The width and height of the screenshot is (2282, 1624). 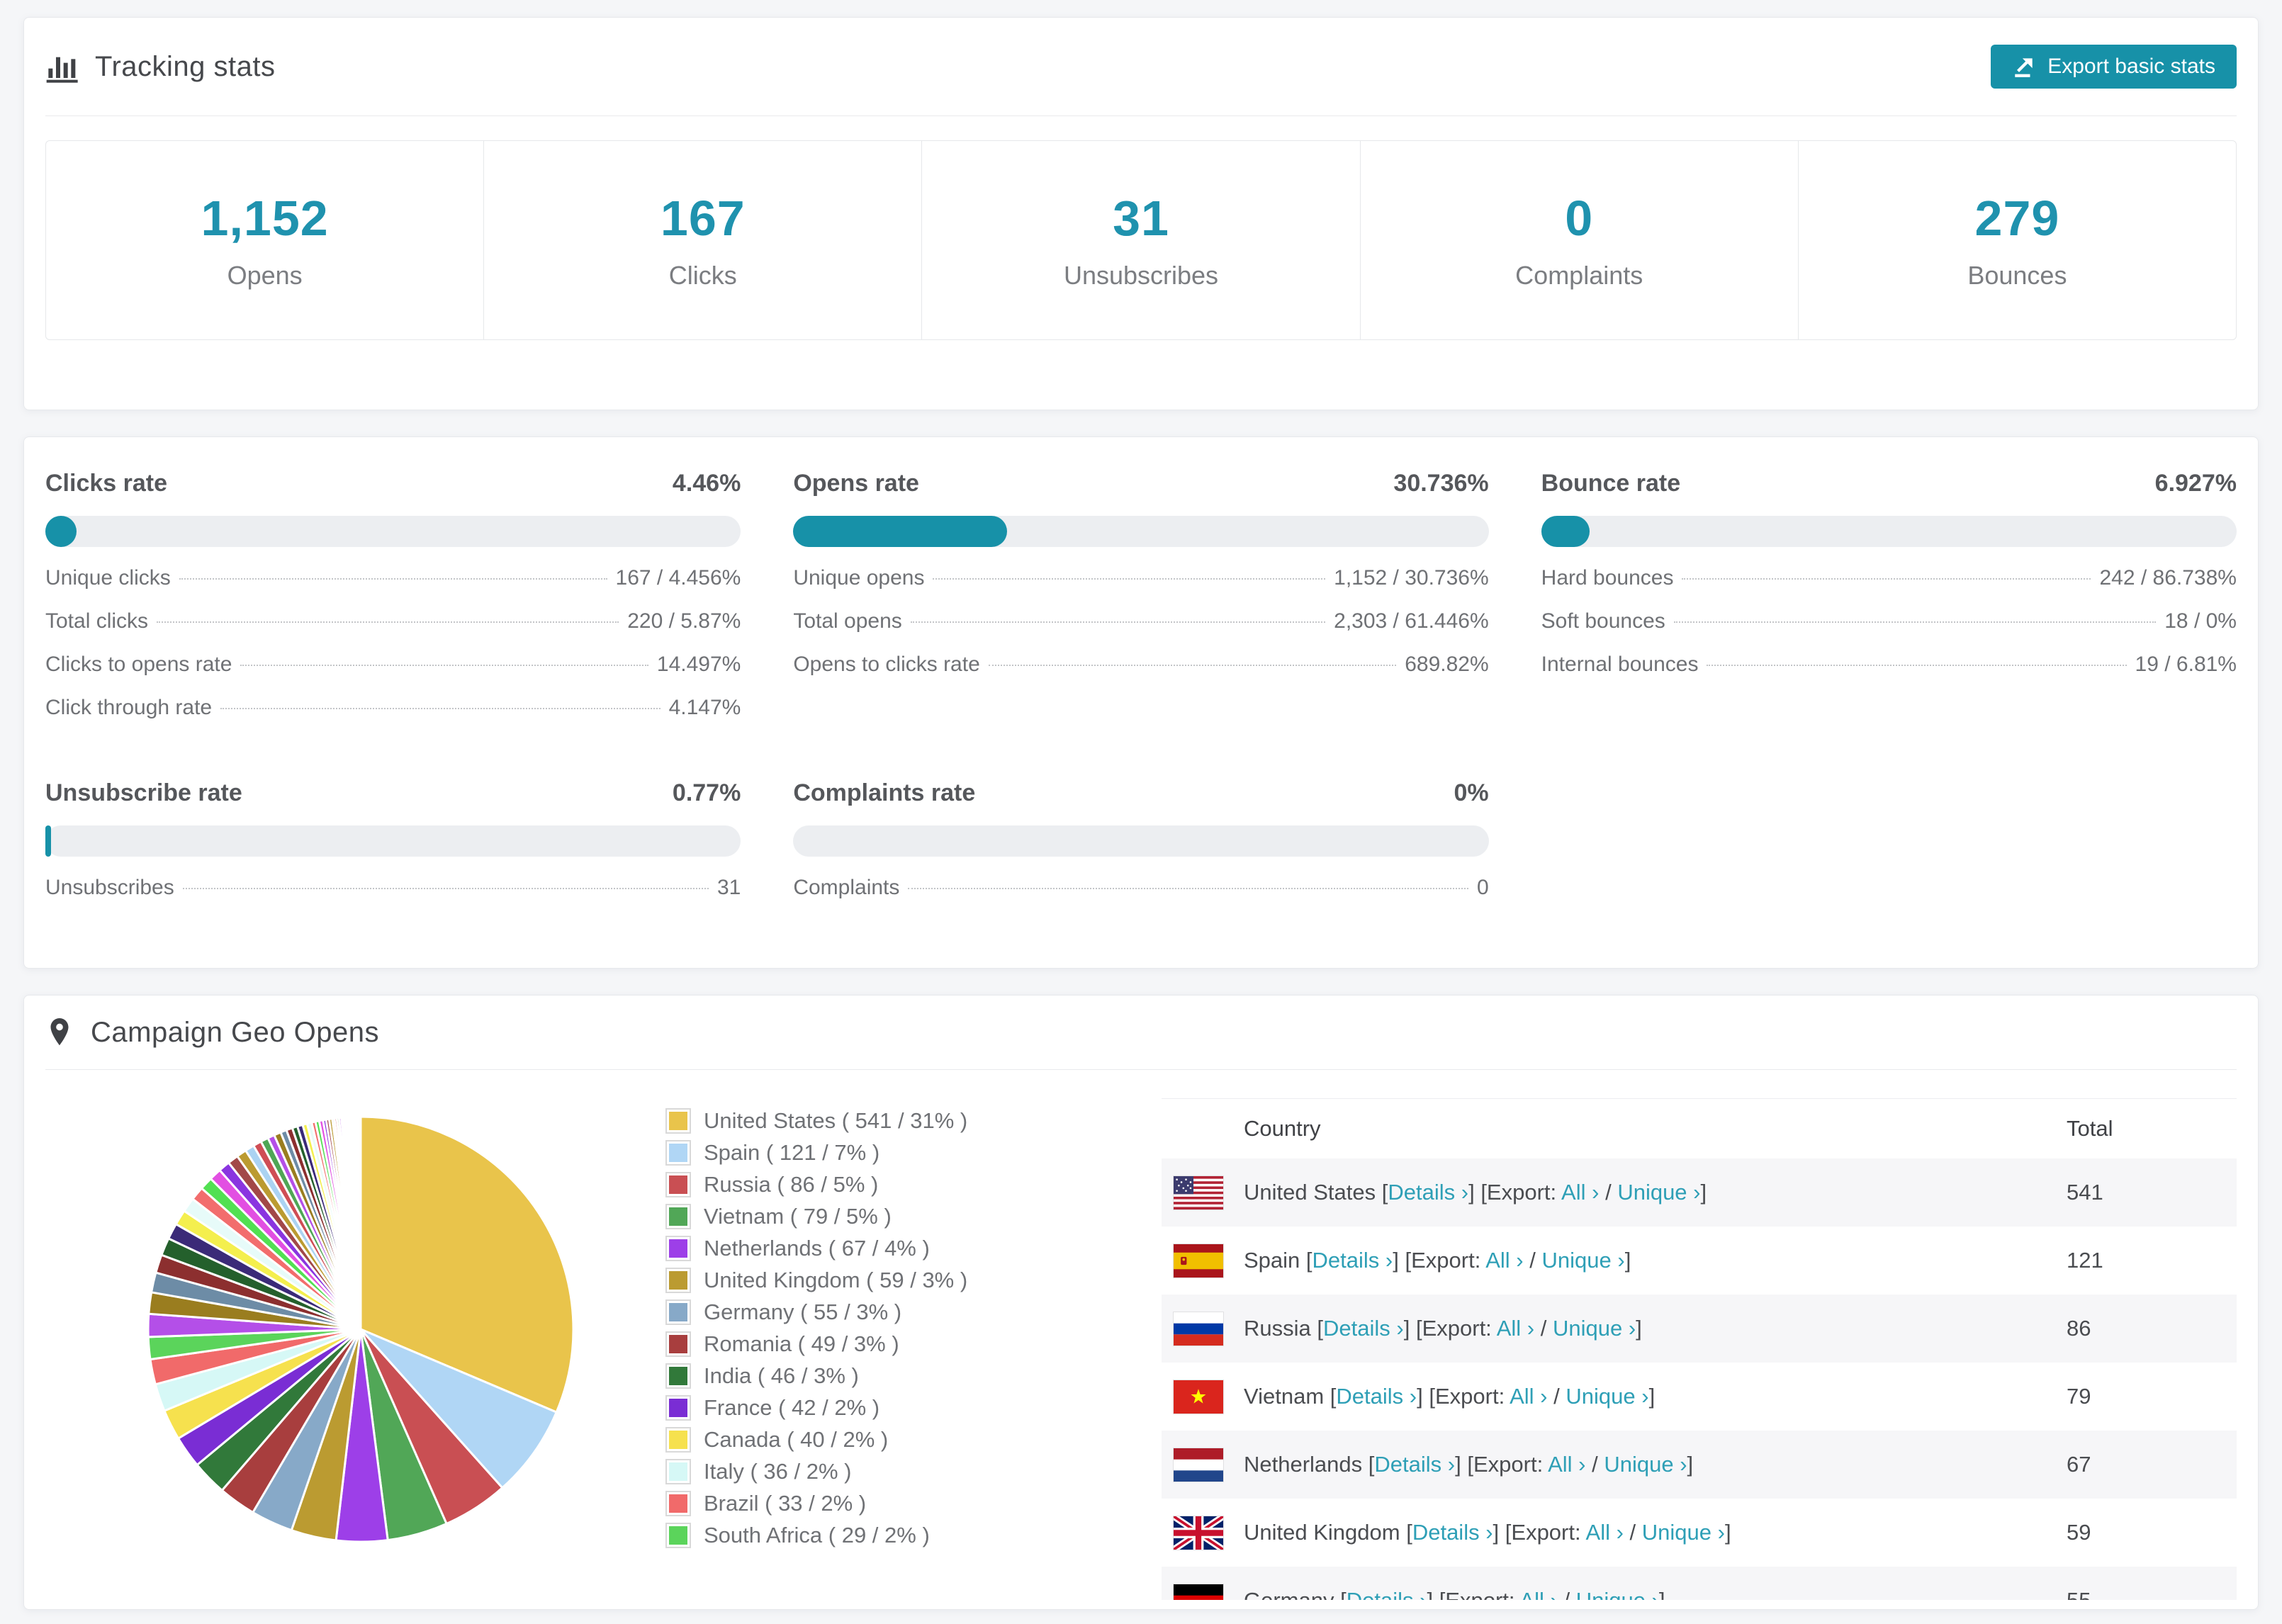 I want to click on rate-title: Opens rate, so click(x=856, y=484).